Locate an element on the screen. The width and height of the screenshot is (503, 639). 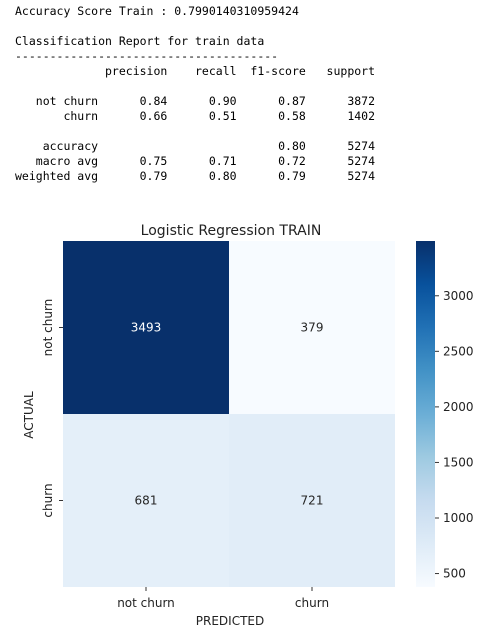
y-tick-label: churn is located at coordinates (48, 500).